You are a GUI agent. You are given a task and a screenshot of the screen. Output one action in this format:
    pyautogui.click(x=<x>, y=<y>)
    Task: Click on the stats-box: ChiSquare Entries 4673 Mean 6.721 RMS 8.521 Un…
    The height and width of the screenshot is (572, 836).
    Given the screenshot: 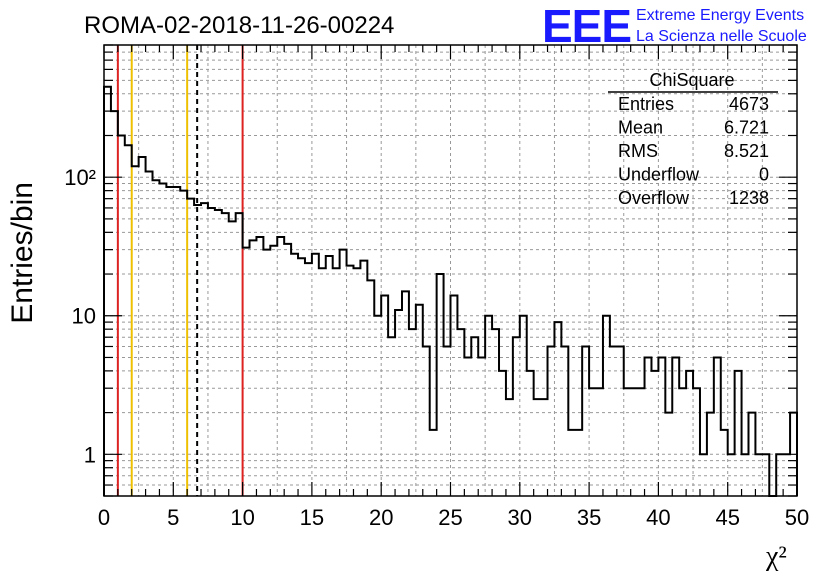 What is the action you would take?
    pyautogui.click(x=693, y=139)
    